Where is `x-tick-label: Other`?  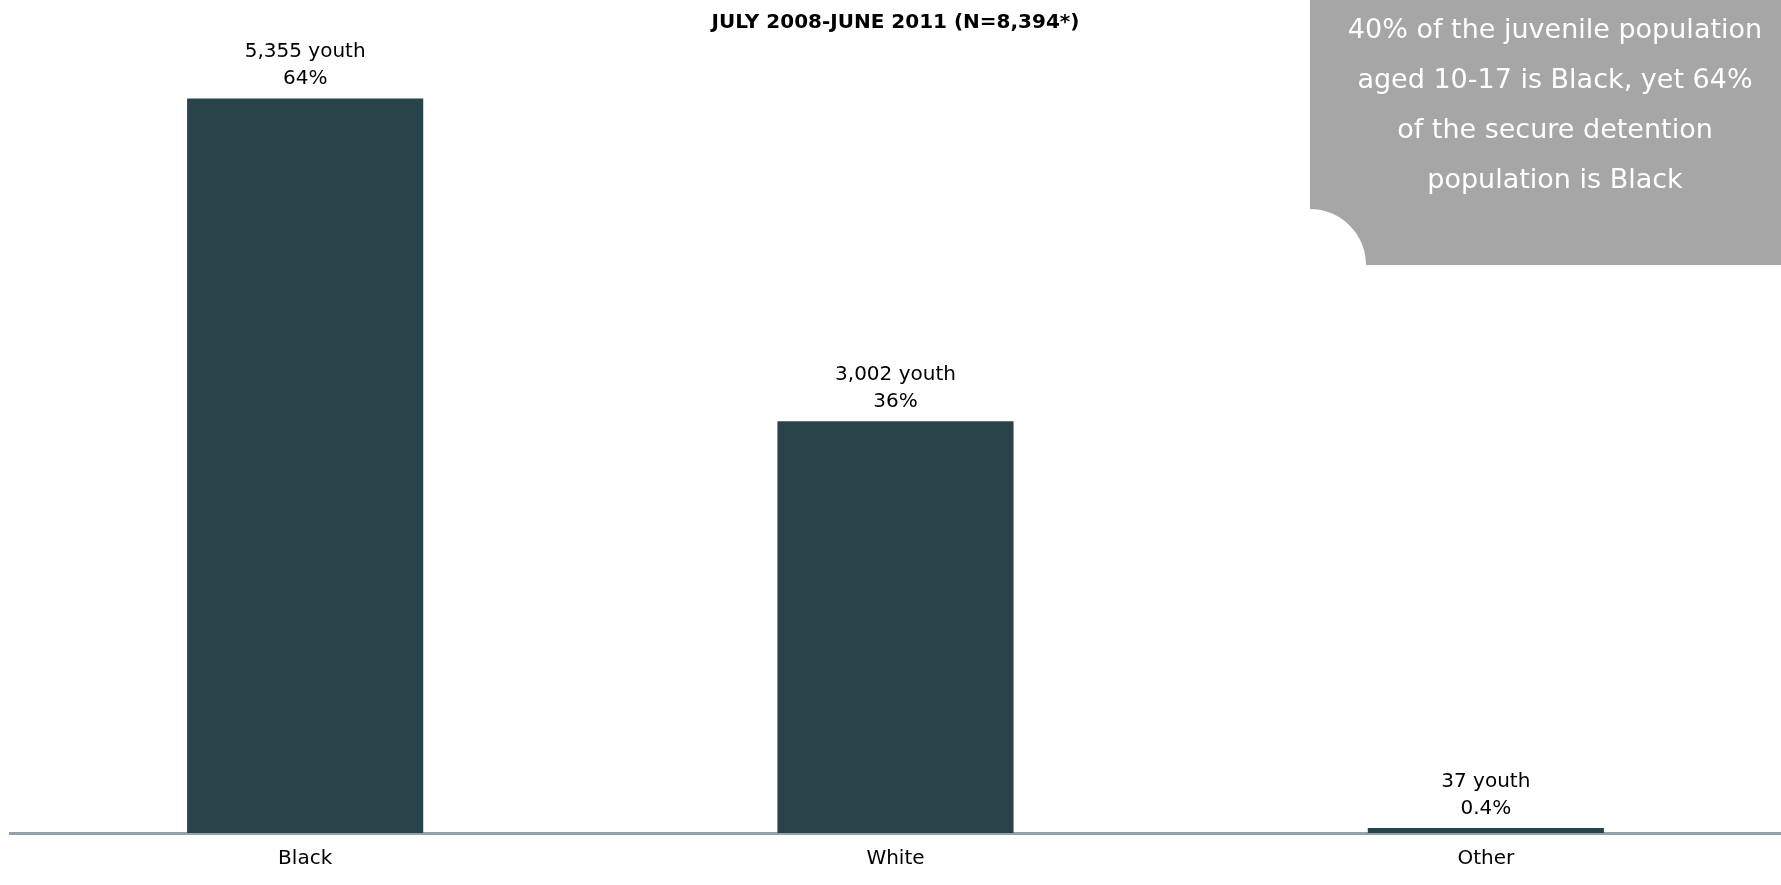
x-tick-label: Other is located at coordinates (1486, 857).